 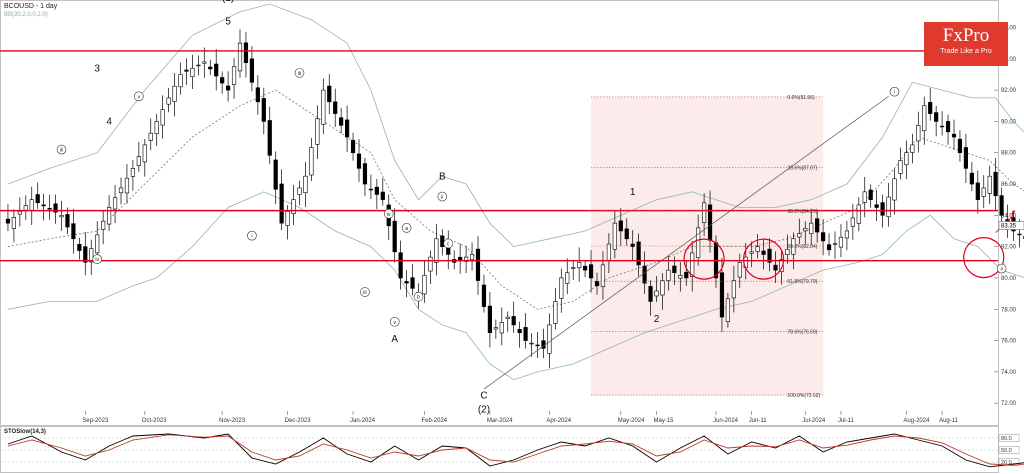 I want to click on wave-marker-label: i, so click(x=894, y=93).